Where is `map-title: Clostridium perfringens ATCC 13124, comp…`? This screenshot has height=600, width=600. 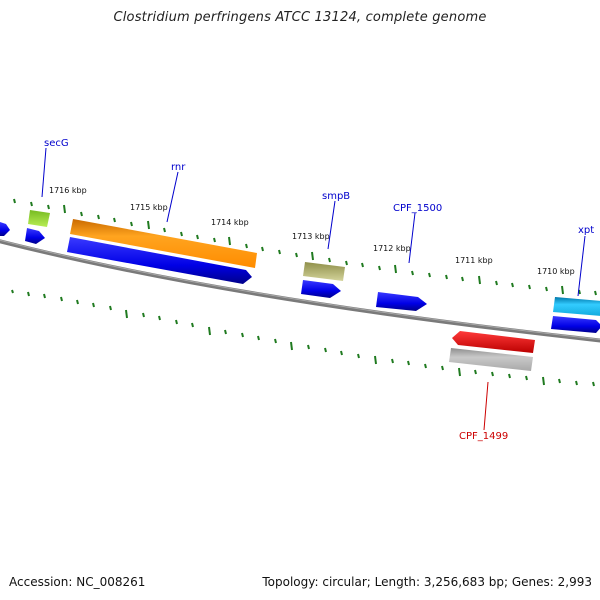 map-title: Clostridium perfringens ATCC 13124, comp… is located at coordinates (300, 17).